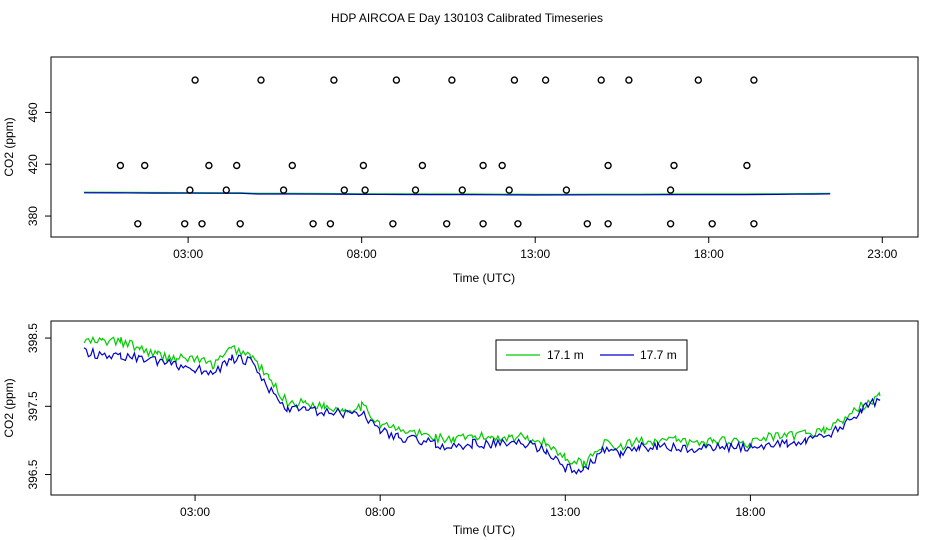  What do you see at coordinates (658, 355) in the screenshot?
I see `legend-label-17-7: 17.7 m` at bounding box center [658, 355].